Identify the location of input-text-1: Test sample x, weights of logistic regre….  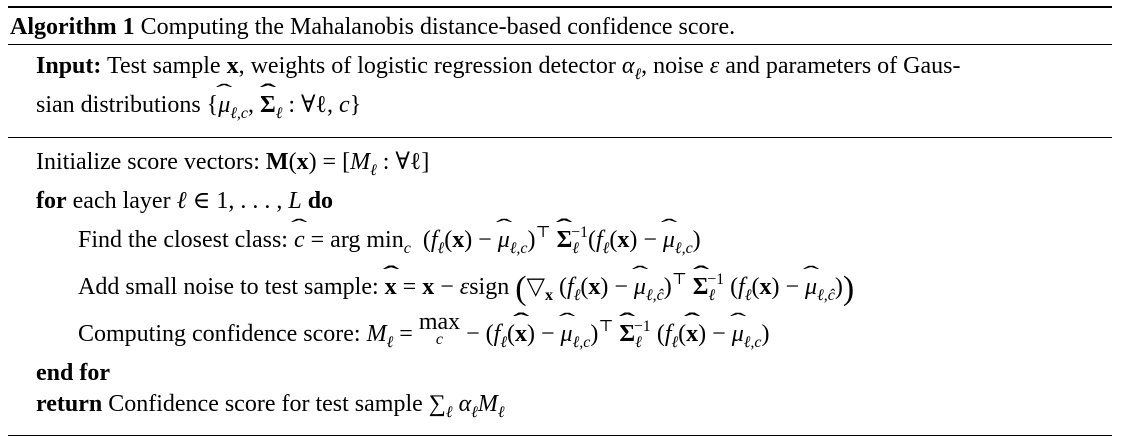
(533, 68).